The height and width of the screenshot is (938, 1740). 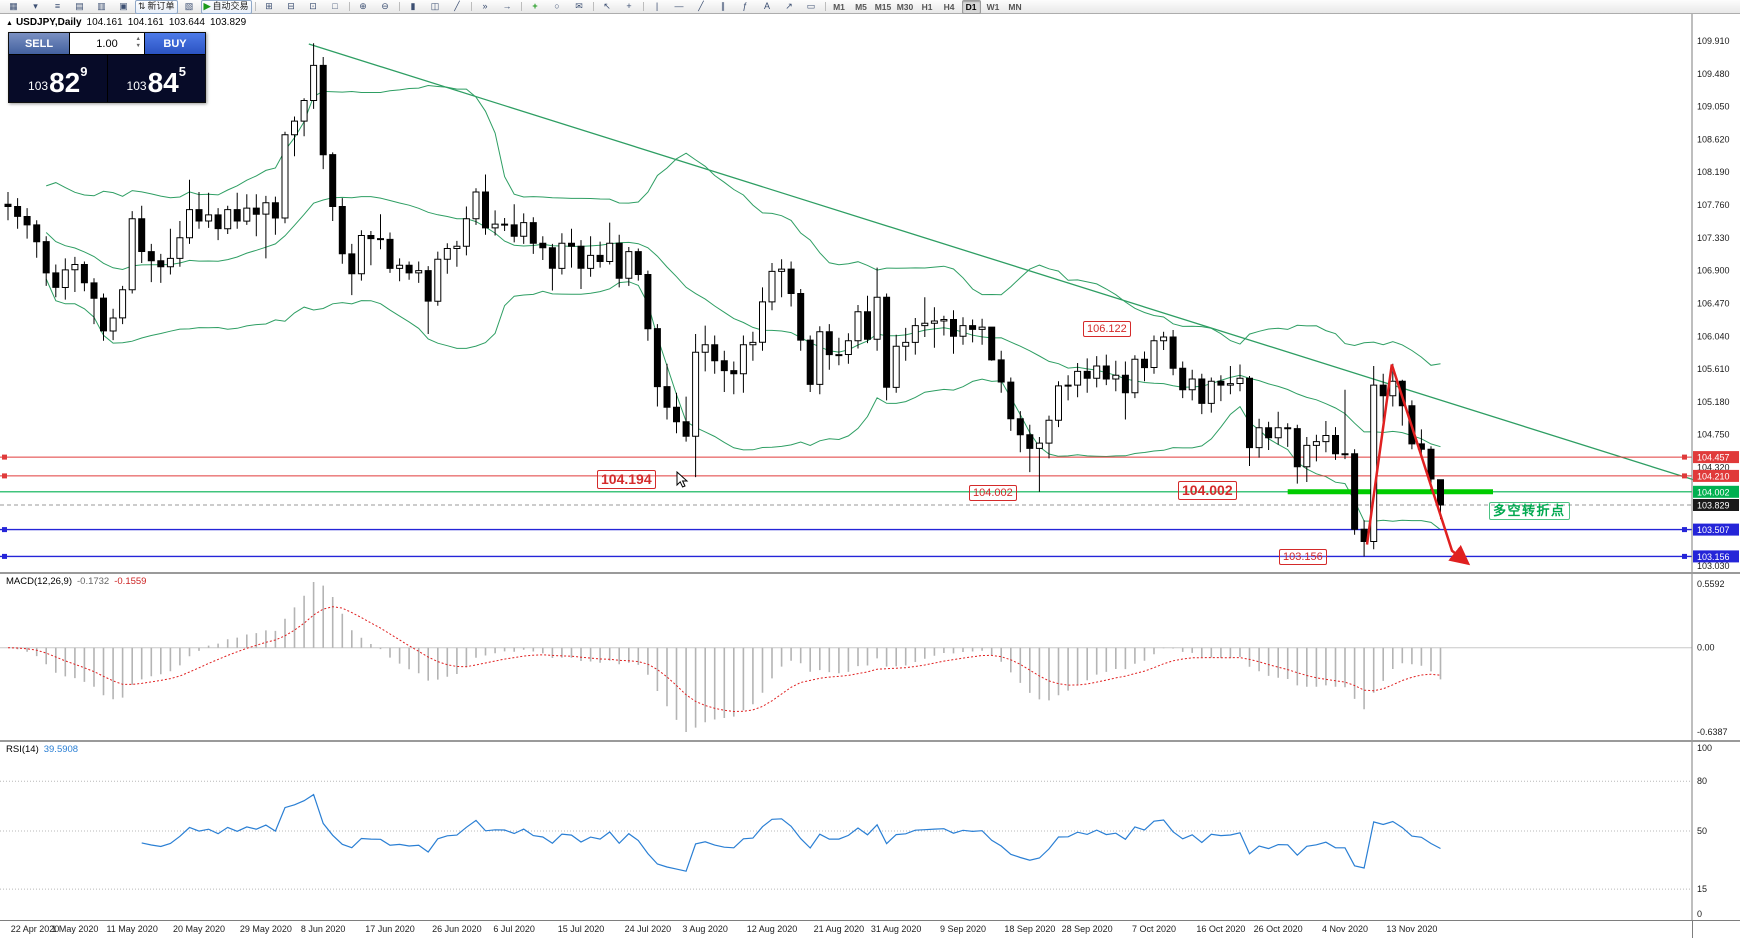 I want to click on shapes-icon: ▭, so click(x=811, y=7).